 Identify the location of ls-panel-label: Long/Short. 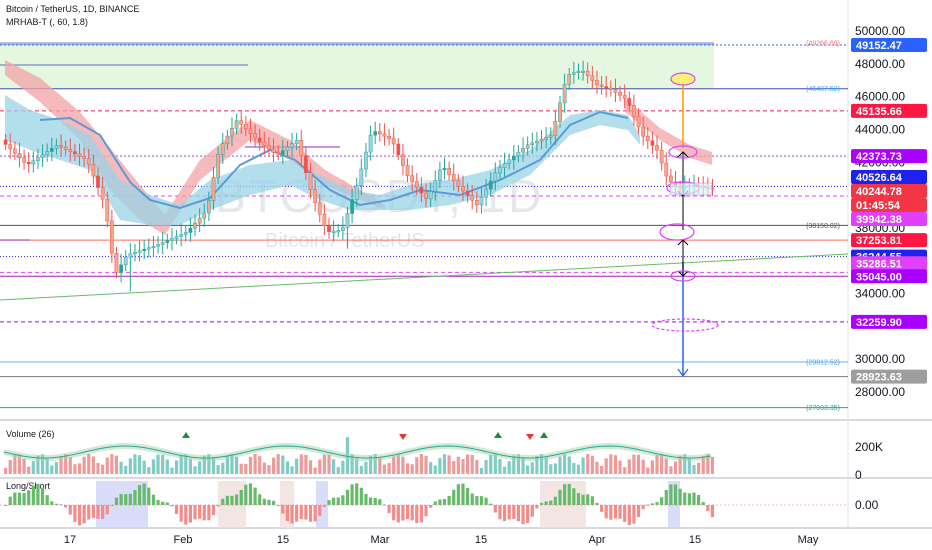
(28, 486).